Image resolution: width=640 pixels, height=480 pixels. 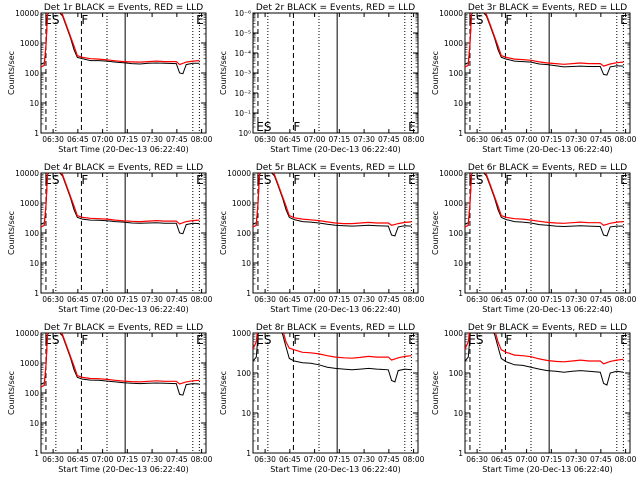 I want to click on panel-title: Det 3r BLACK = Events, RED = LLD, so click(x=547, y=8).